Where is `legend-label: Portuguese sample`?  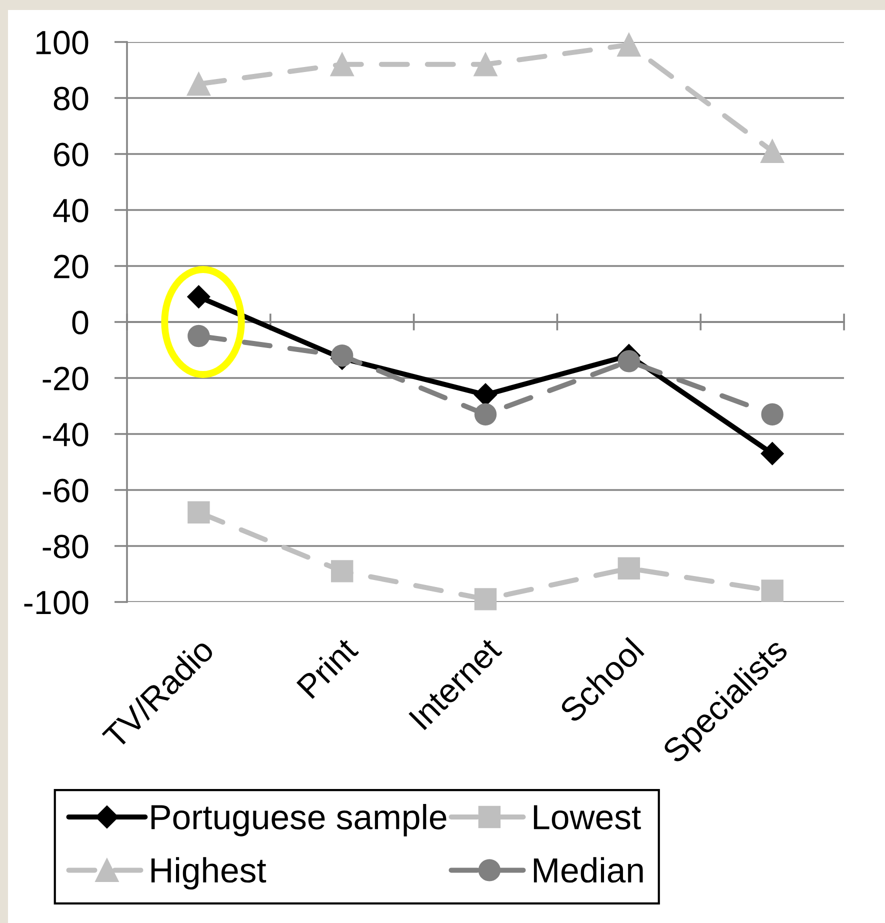 legend-label: Portuguese sample is located at coordinates (298, 820).